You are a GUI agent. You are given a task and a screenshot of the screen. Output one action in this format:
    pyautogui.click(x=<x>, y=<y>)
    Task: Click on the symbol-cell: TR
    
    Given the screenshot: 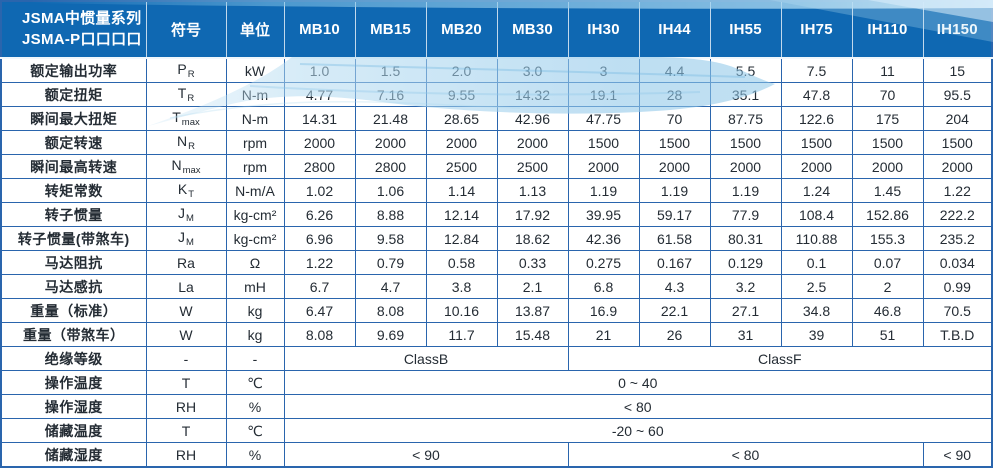 What is the action you would take?
    pyautogui.click(x=186, y=94)
    